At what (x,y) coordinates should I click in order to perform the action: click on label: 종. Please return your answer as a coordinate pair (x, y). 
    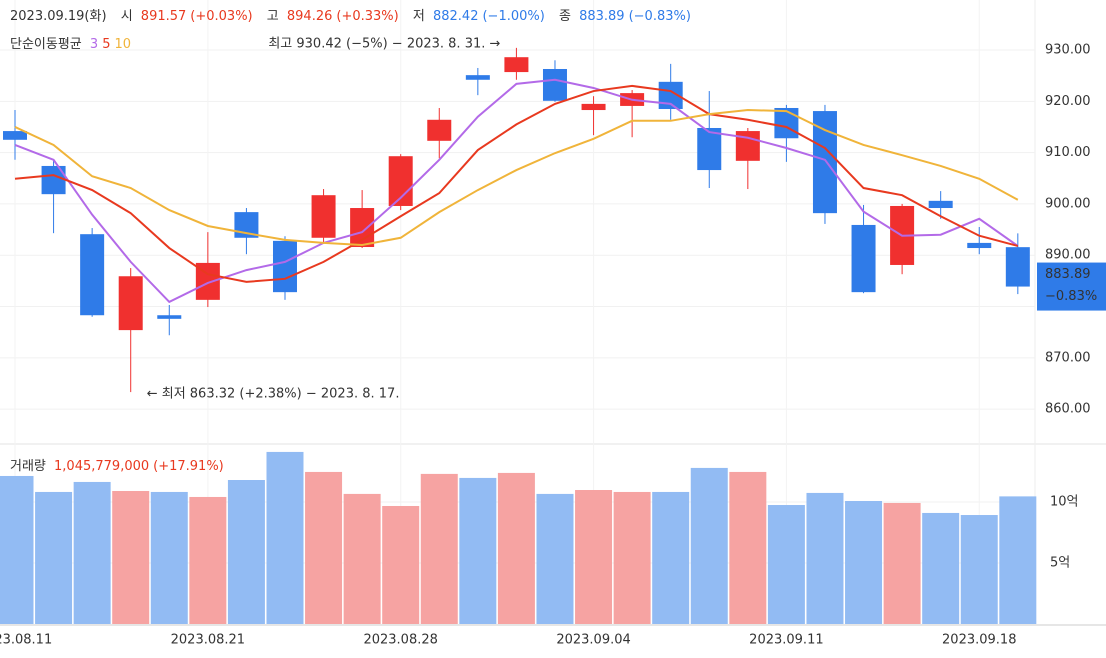
    Looking at the image, I should click on (564, 16).